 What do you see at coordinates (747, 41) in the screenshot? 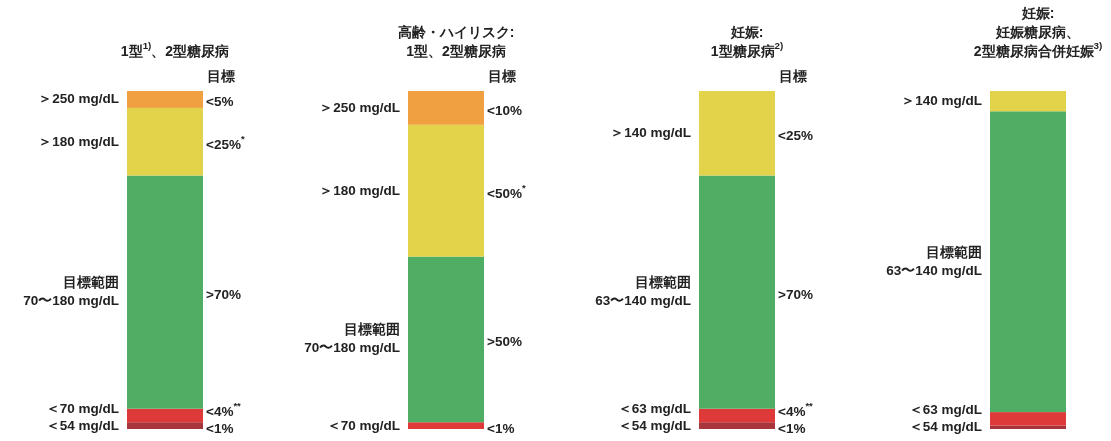
I see `chart-title: 妊娠: 1型糖尿病$^{2)}$` at bounding box center [747, 41].